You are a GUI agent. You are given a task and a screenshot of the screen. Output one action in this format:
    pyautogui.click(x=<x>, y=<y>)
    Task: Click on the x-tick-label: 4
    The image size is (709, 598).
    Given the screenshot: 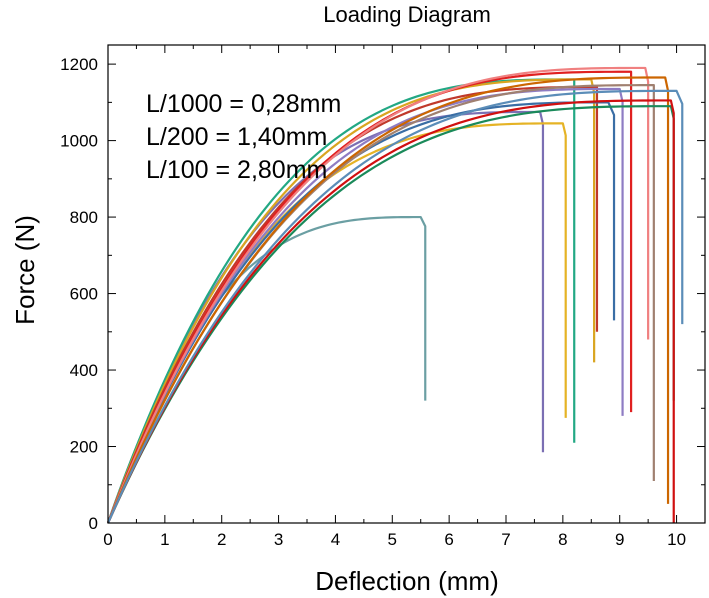 What is the action you would take?
    pyautogui.click(x=335, y=539)
    